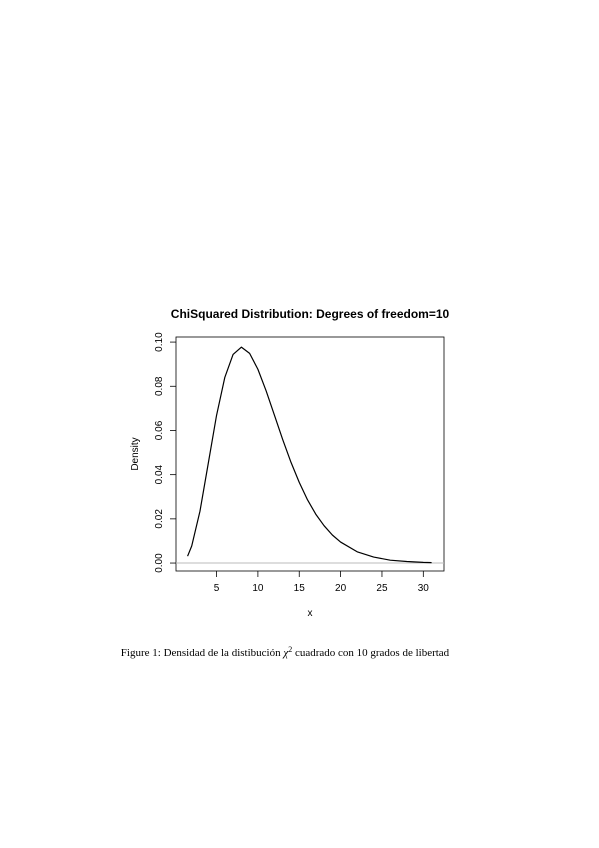  I want to click on y-tick-label: 0.06, so click(159, 430).